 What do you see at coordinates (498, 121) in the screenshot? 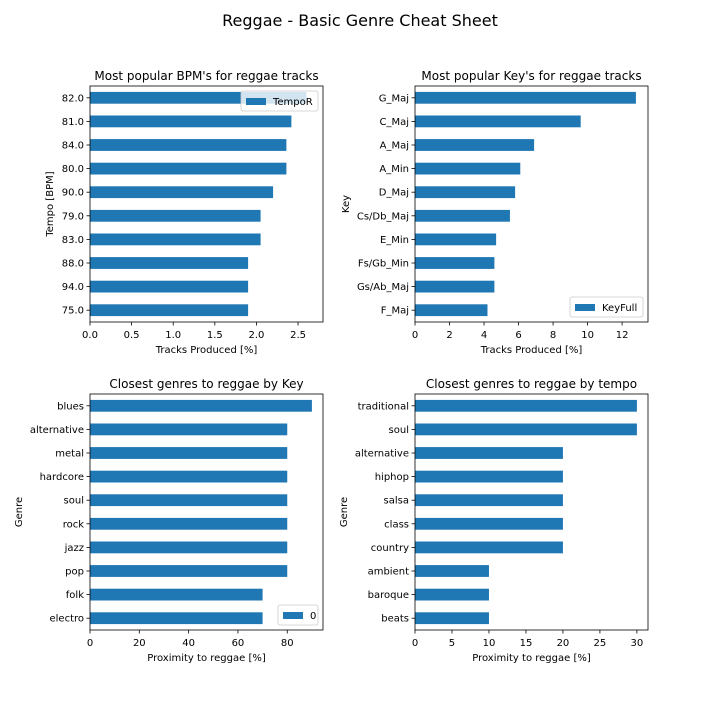
I see `bar-c-maj` at bounding box center [498, 121].